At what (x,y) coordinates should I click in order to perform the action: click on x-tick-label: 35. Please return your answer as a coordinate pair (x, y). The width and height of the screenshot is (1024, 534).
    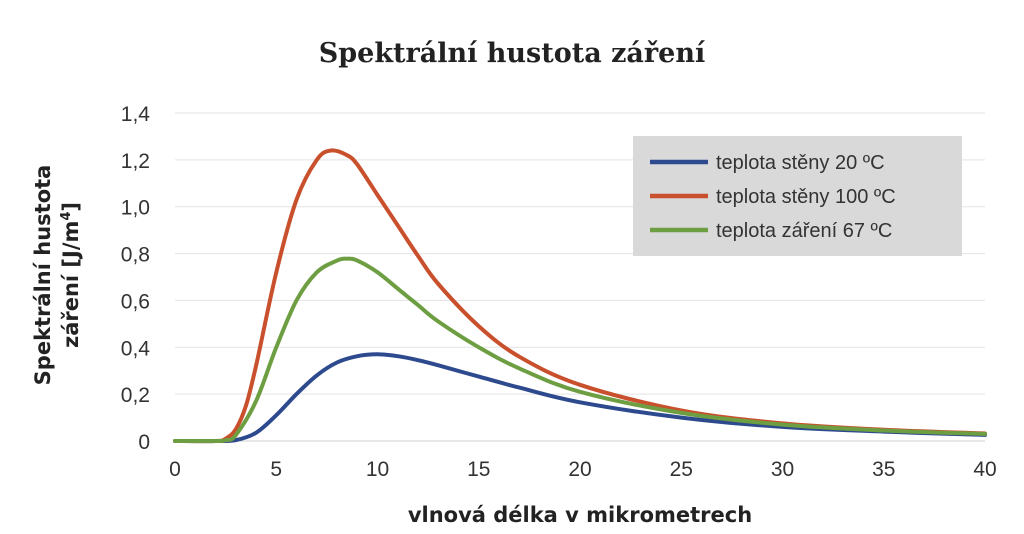
    Looking at the image, I should click on (883, 469).